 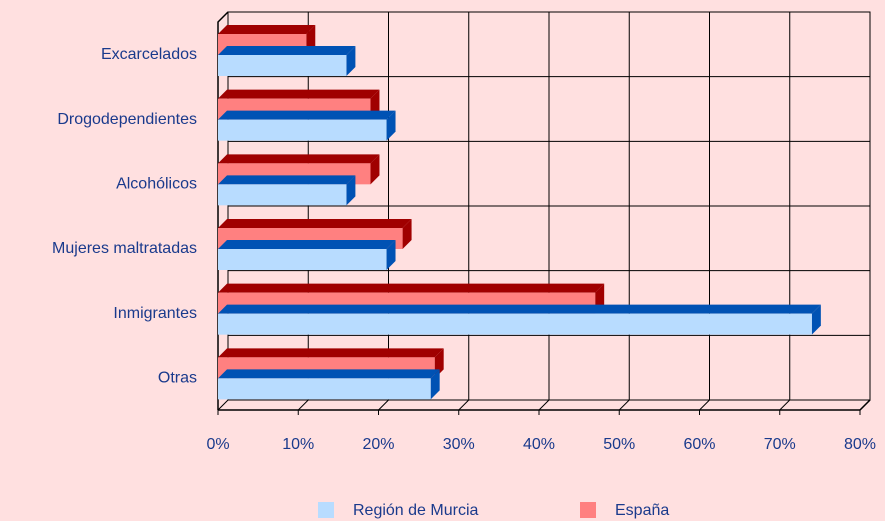 What do you see at coordinates (539, 444) in the screenshot?
I see `x-tick-label: 40%` at bounding box center [539, 444].